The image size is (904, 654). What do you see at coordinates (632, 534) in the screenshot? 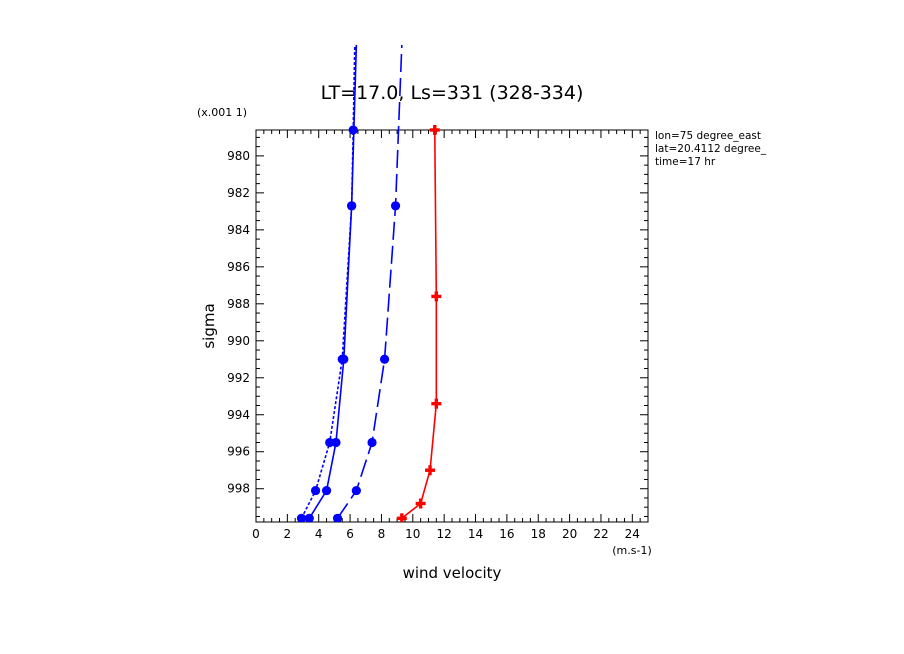
I see `x-tick-label: 24` at bounding box center [632, 534].